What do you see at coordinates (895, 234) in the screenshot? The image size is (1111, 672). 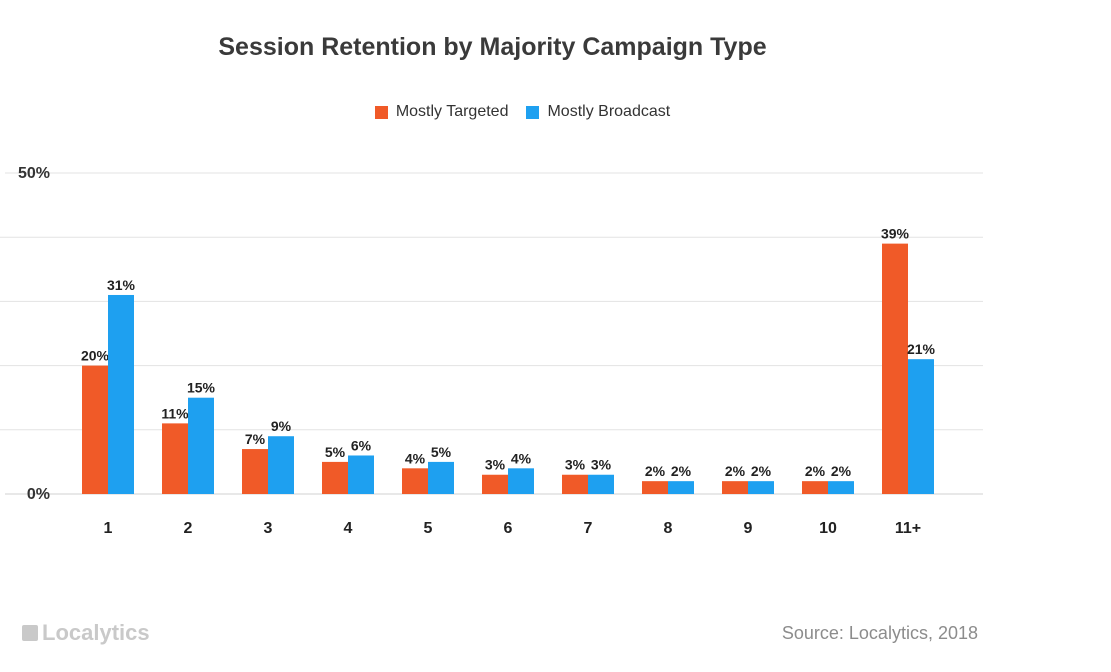 I see `data-label-targeted-10: 39%` at bounding box center [895, 234].